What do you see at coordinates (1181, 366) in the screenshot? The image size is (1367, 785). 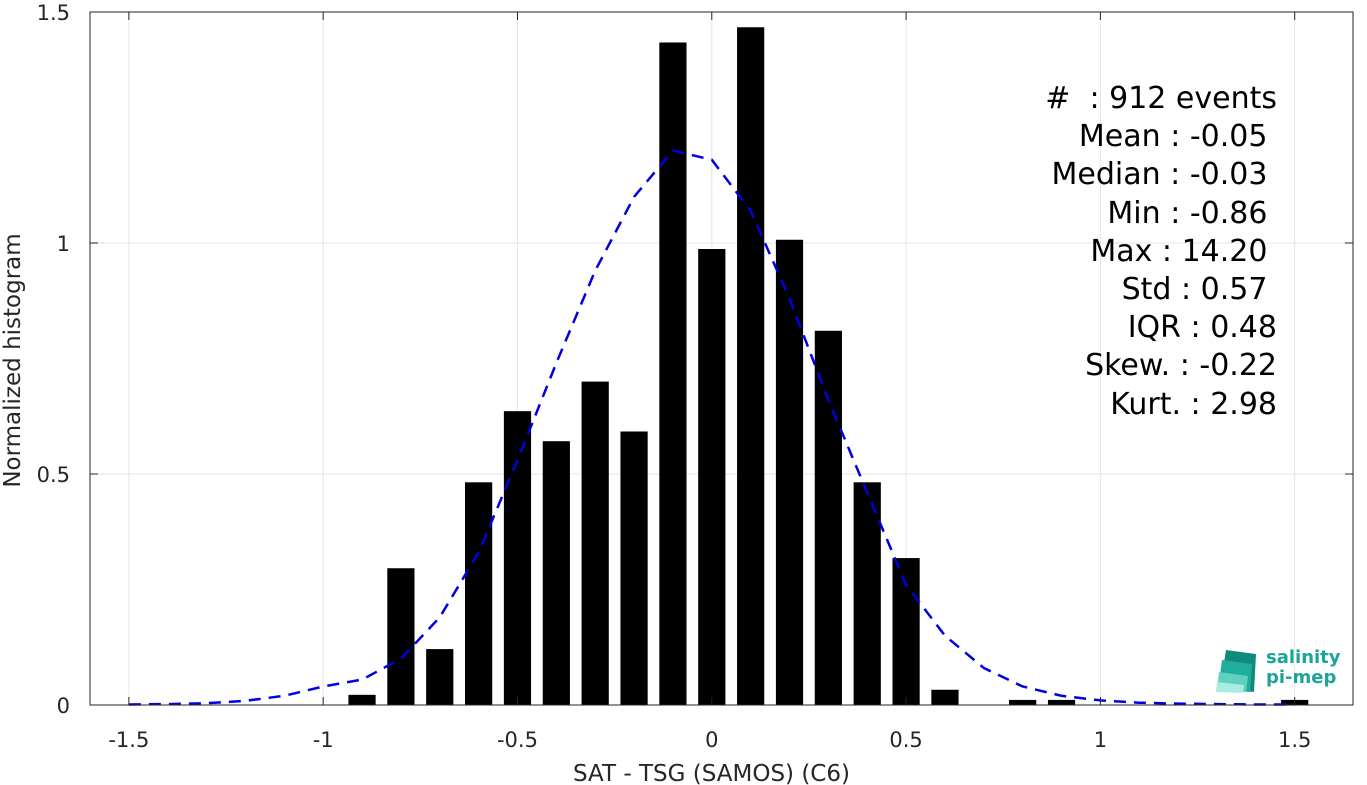 I see `stat-skew: Skew. : -0.22` at bounding box center [1181, 366].